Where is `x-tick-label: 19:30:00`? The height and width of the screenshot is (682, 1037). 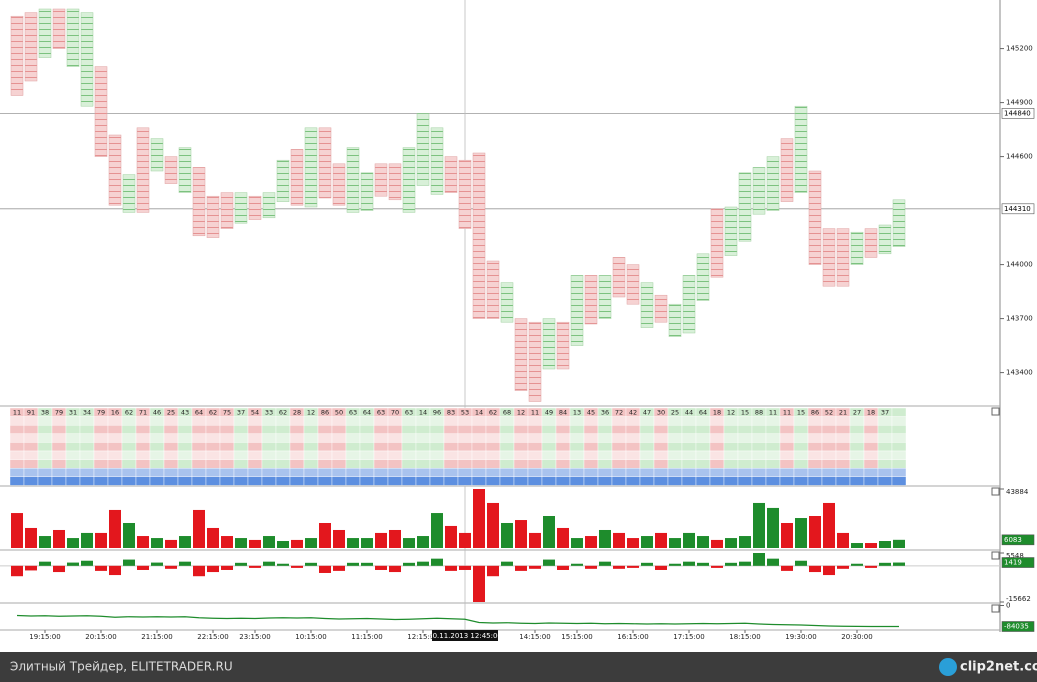
x-tick-label: 19:30:00 is located at coordinates (800, 637).